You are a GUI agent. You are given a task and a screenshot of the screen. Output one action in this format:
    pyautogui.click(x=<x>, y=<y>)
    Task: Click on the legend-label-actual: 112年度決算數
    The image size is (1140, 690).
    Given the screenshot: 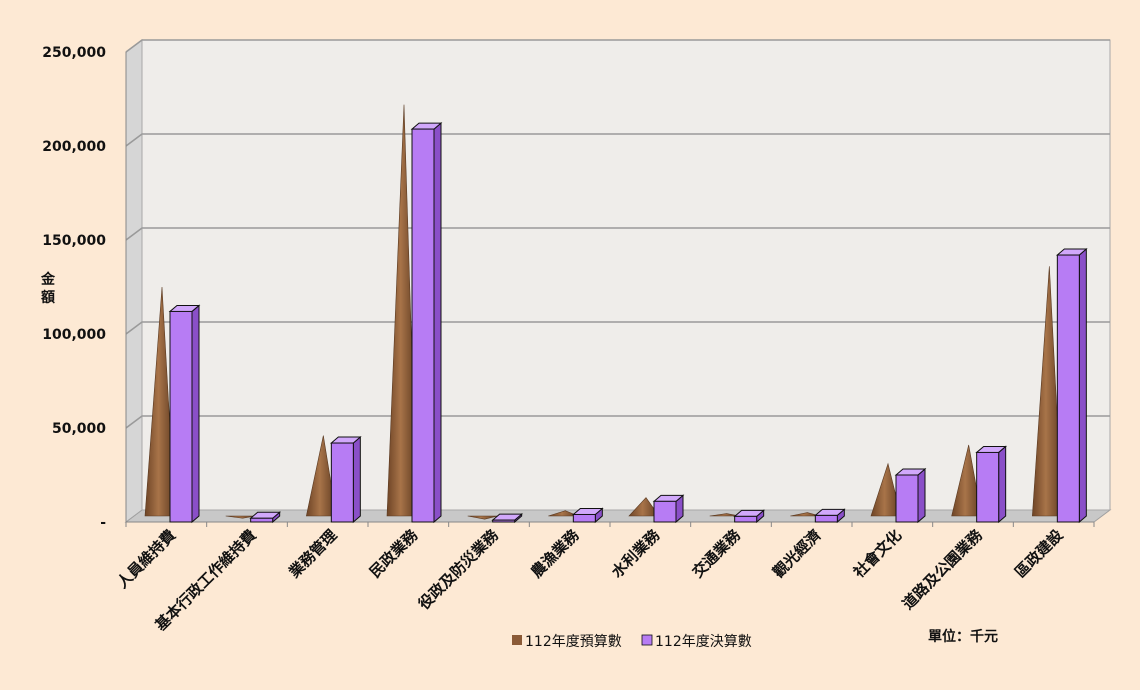 What is the action you would take?
    pyautogui.click(x=703, y=642)
    